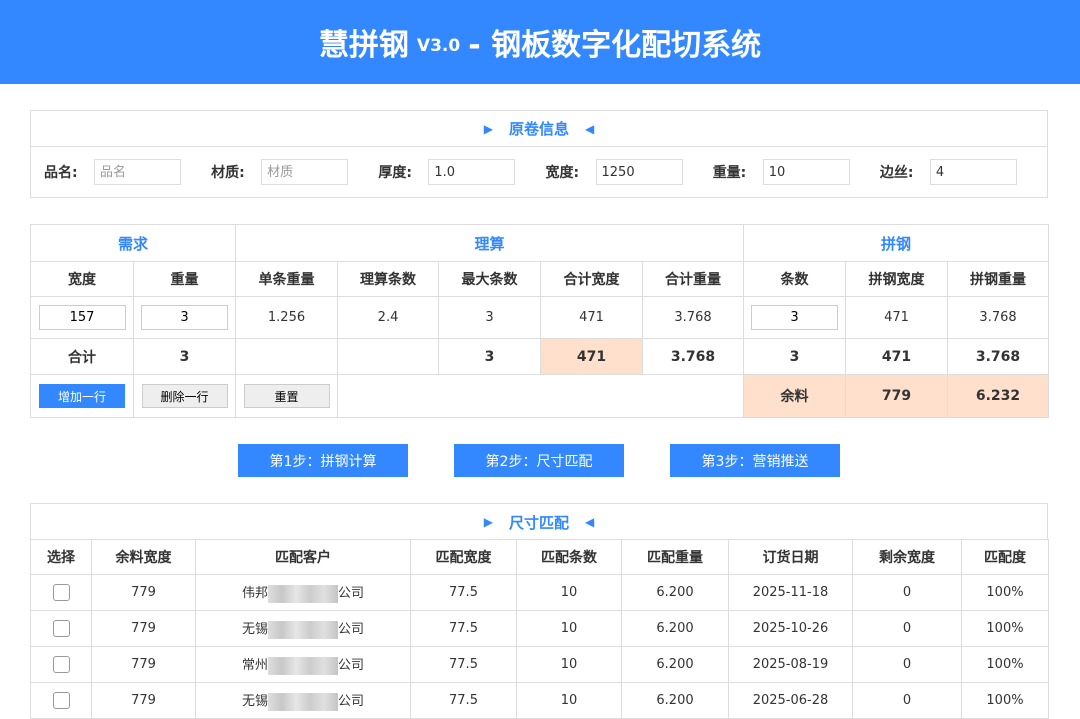 The width and height of the screenshot is (1080, 719). What do you see at coordinates (592, 356) in the screenshot?
I see `total-width-sum: 471` at bounding box center [592, 356].